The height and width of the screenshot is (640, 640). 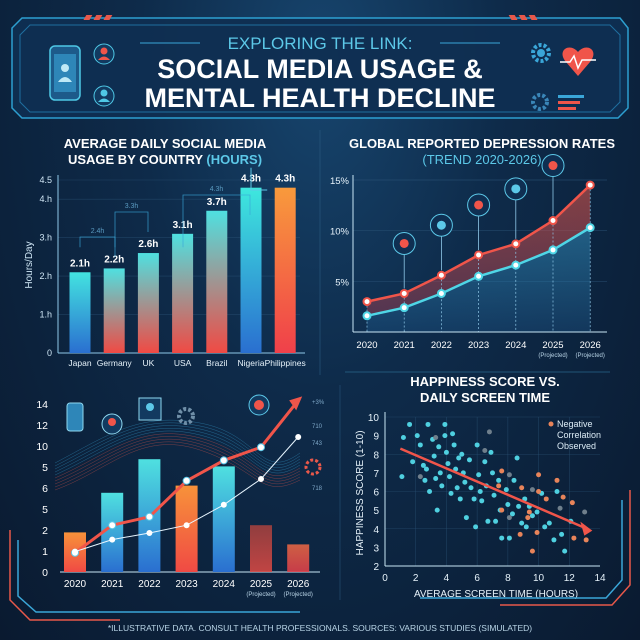 I want to click on y-tick-label: 9, so click(x=376, y=437).